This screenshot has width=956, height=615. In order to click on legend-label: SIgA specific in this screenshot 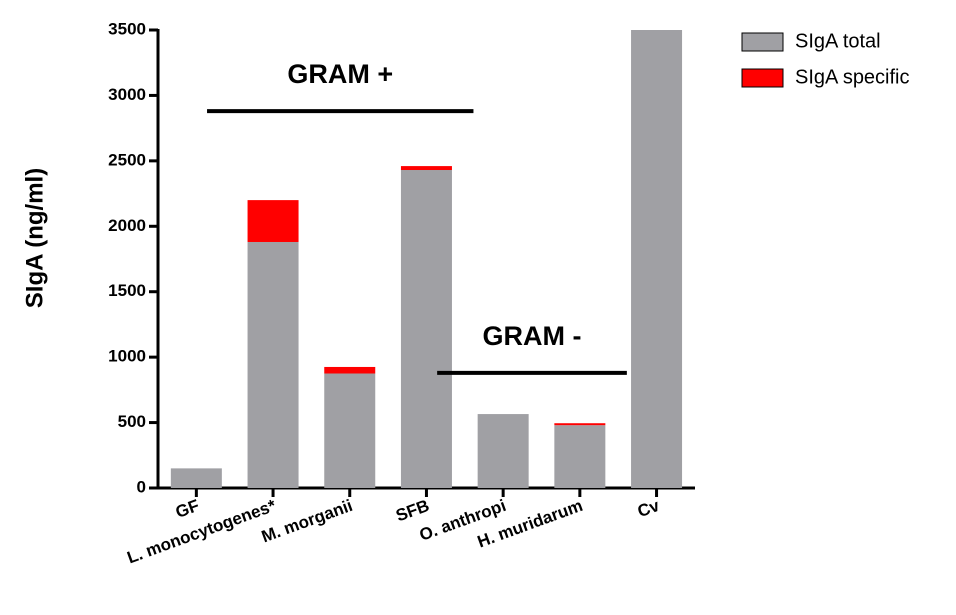, I will do `click(852, 77)`.